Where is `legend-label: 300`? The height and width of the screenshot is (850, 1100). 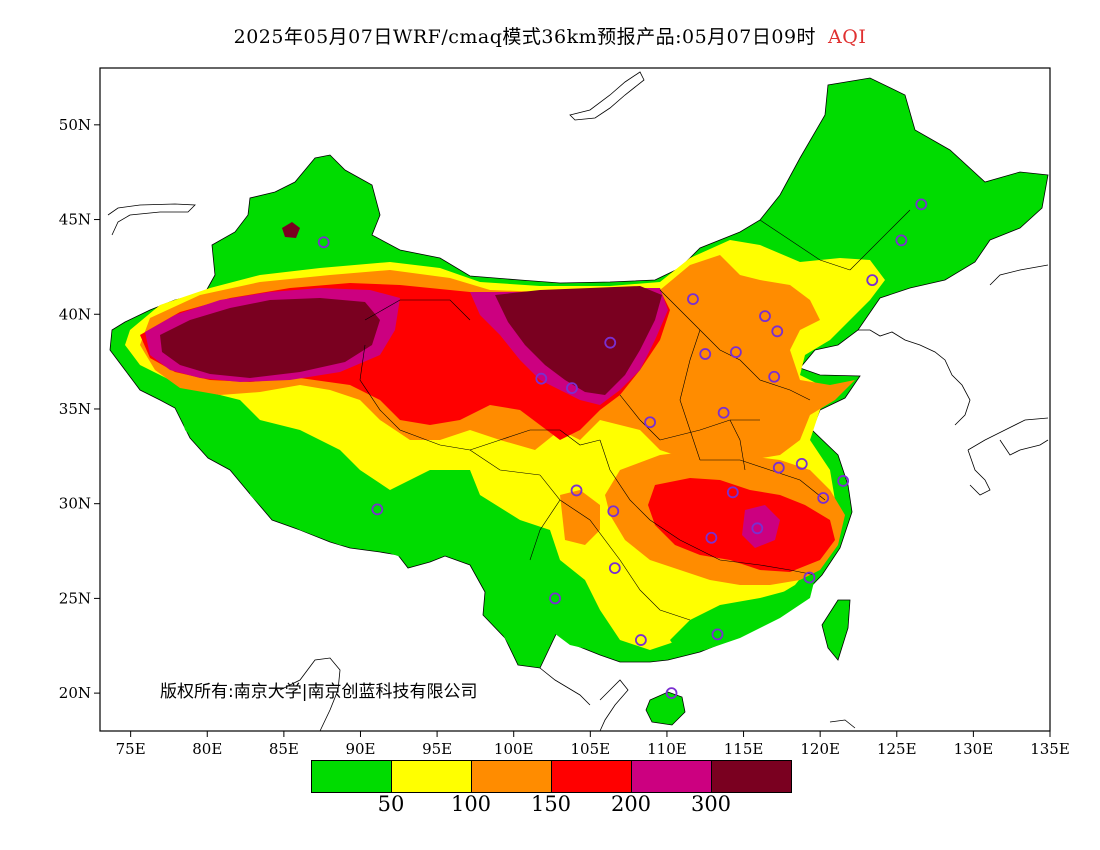
legend-label: 300 is located at coordinates (711, 804).